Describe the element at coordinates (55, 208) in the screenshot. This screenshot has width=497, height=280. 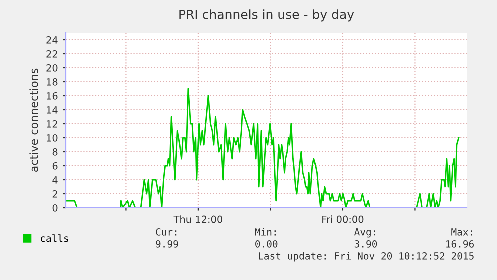
I see `y-tick-label: 0` at that location.